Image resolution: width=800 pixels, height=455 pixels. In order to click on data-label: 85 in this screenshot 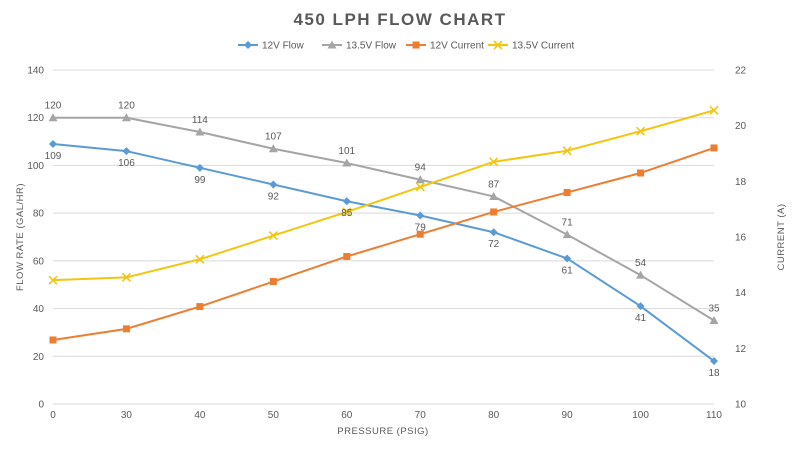, I will do `click(347, 213)`.